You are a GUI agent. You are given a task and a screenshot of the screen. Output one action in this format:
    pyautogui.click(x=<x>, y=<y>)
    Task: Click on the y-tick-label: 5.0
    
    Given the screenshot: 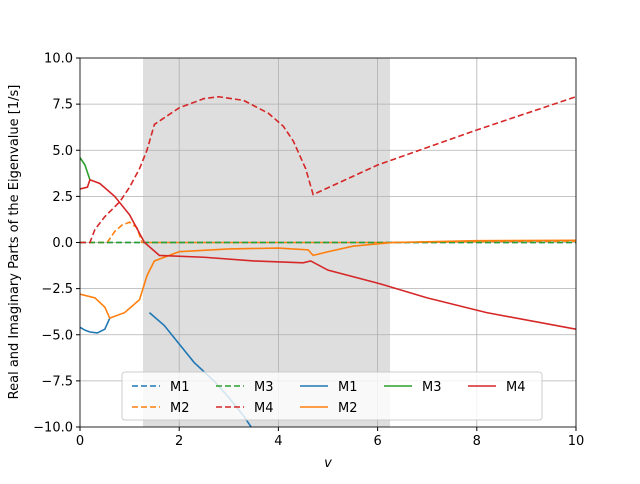 What is the action you would take?
    pyautogui.click(x=62, y=151)
    